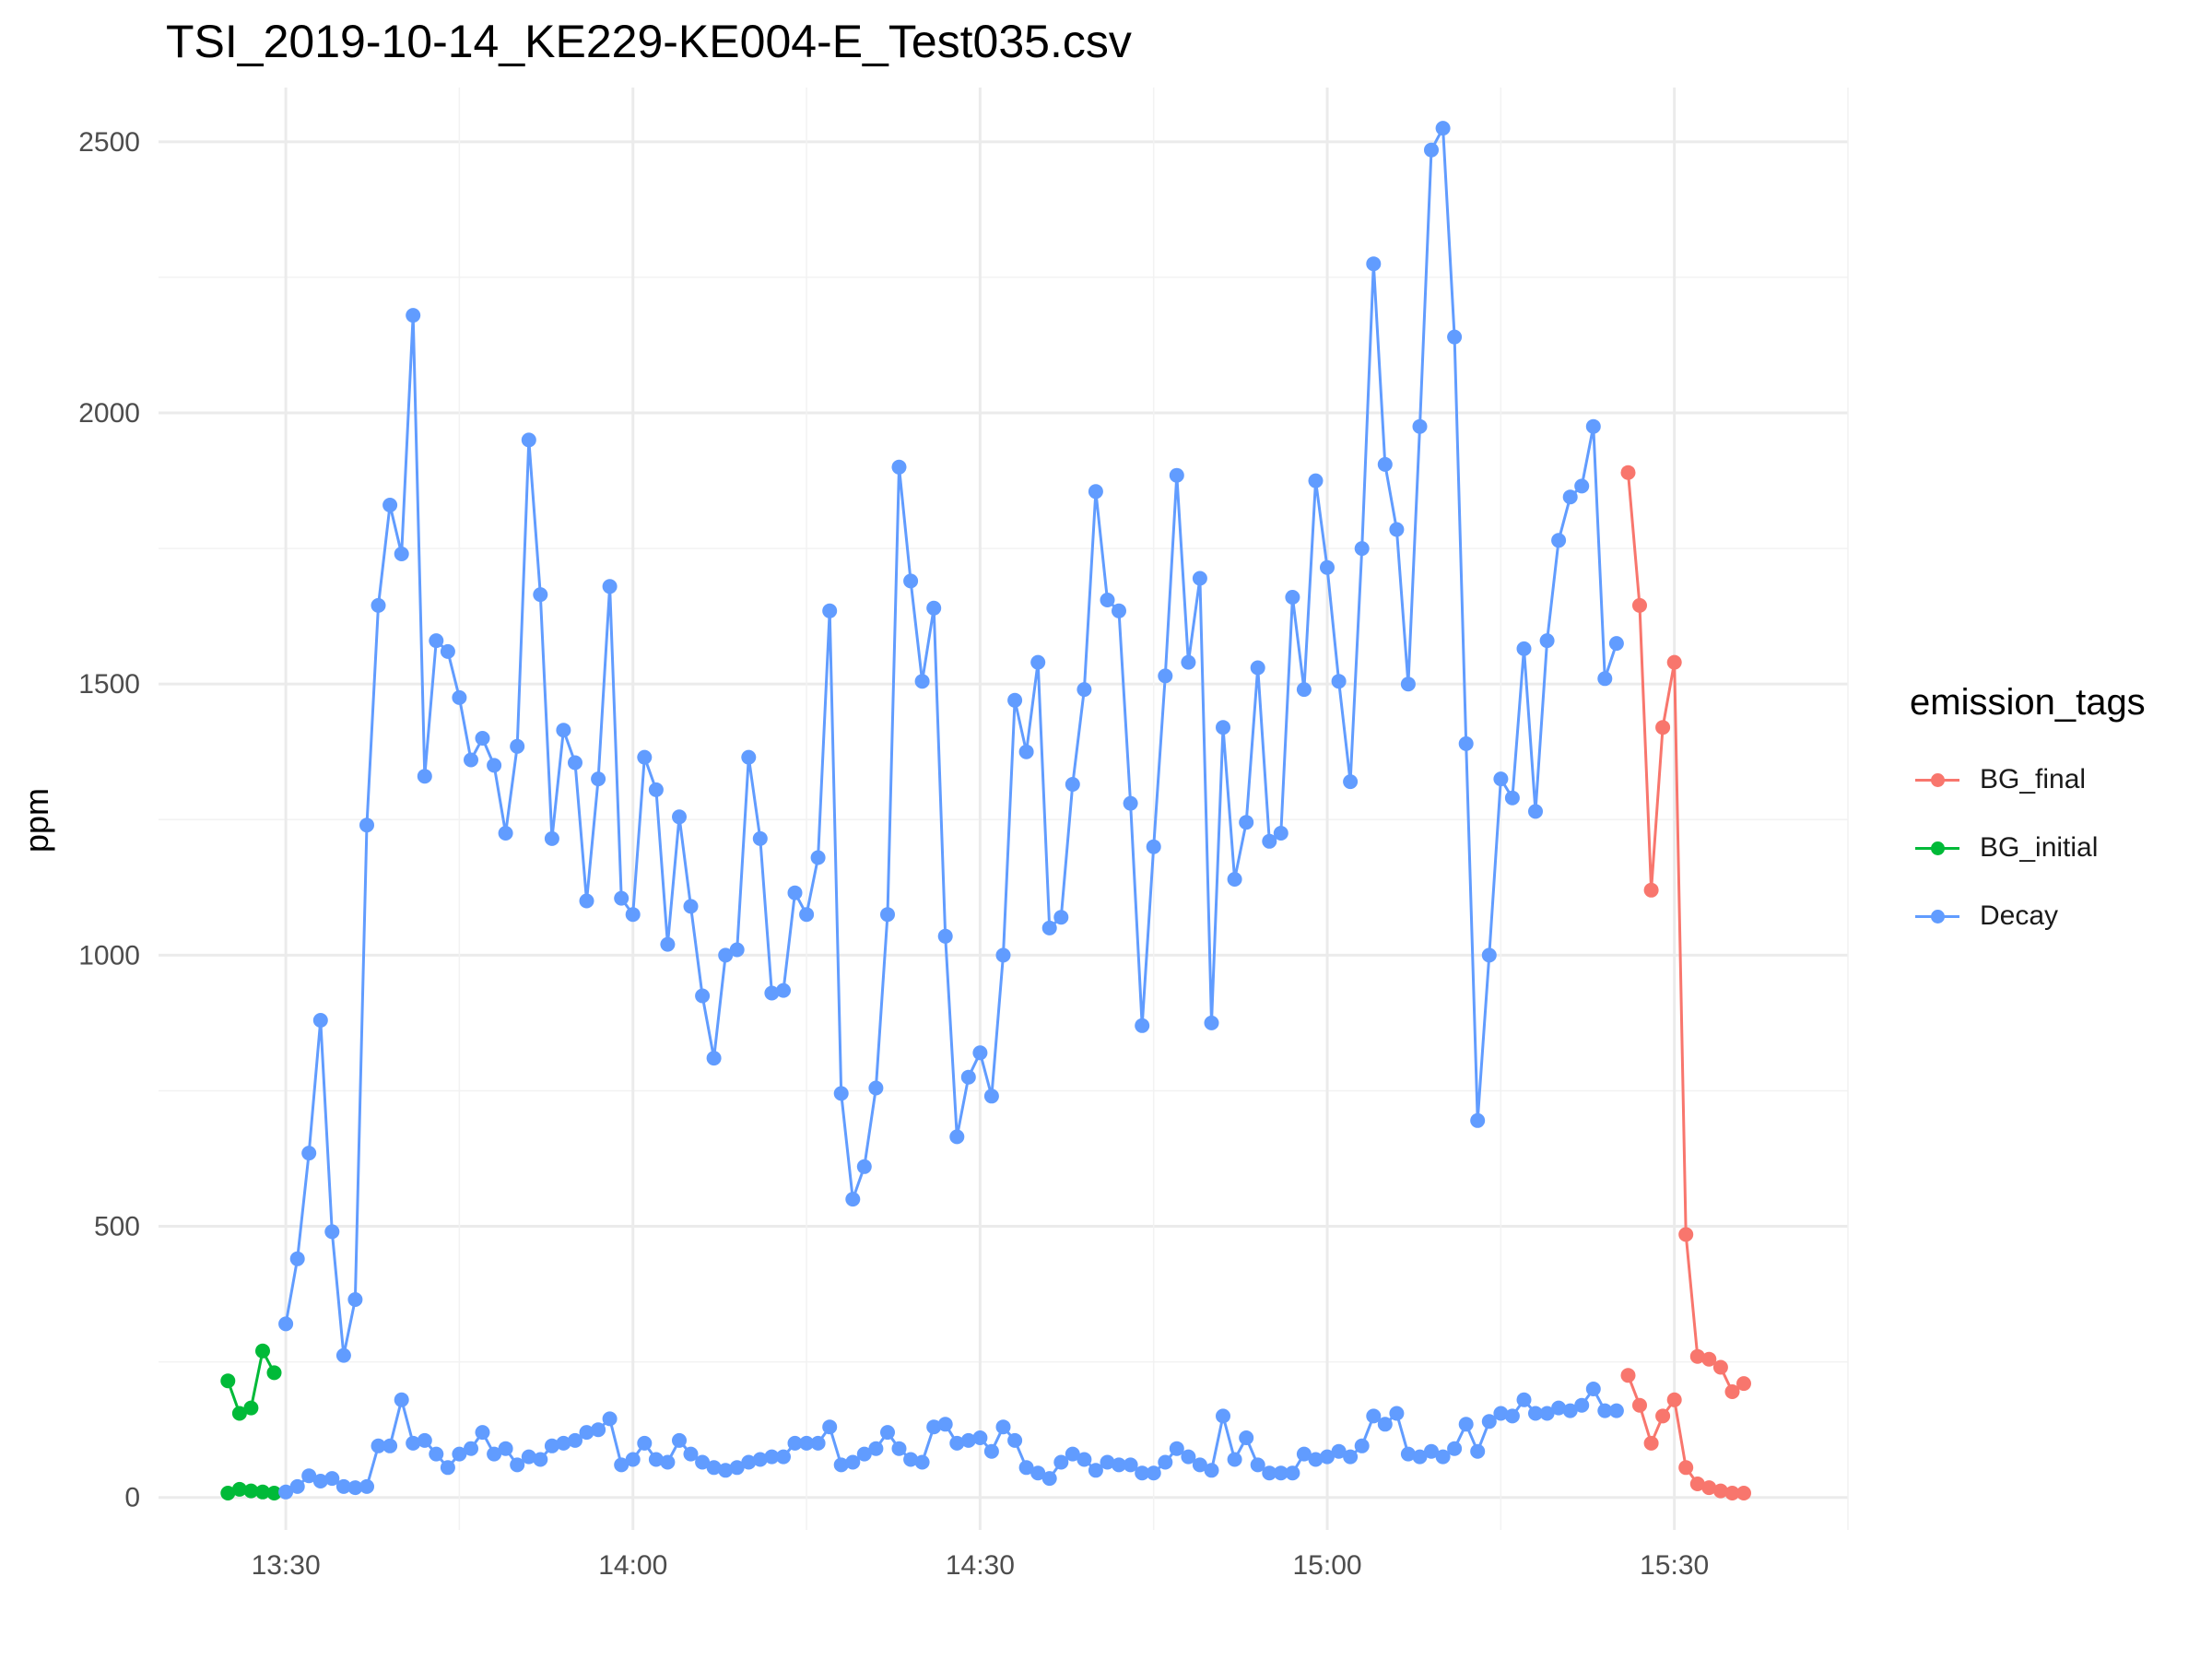  I want to click on x-axis-ticks: 13:30 14:00 14:30 15:00 15:30, so click(981, 1565).